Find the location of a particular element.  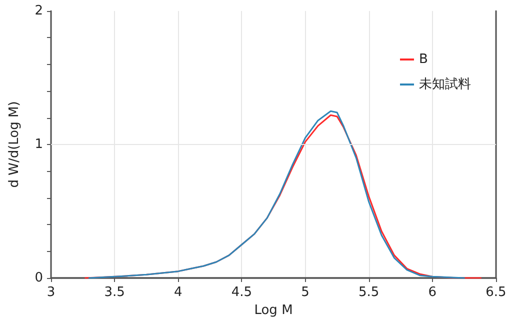

y-tick-label: 2 is located at coordinates (38, 11).